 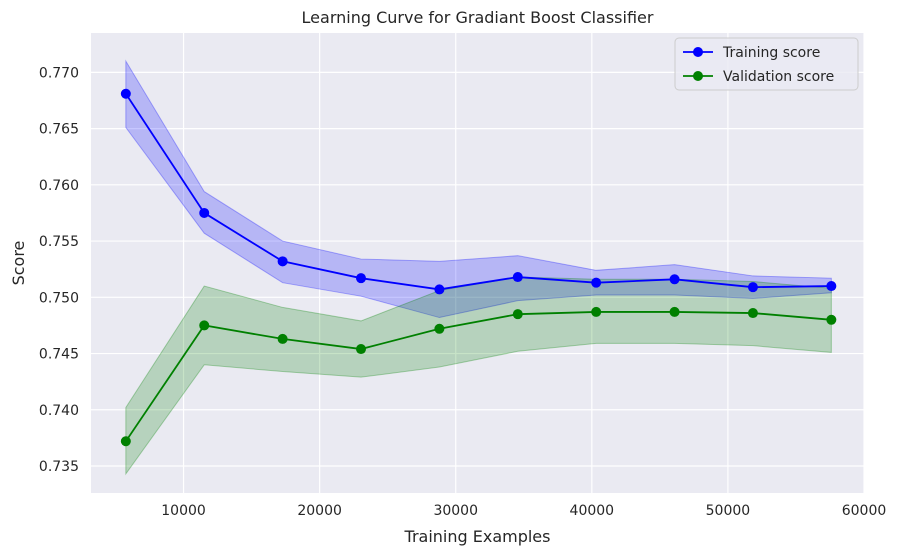 What do you see at coordinates (523, 511) in the screenshot?
I see `x-tick-labels: 10000 20000 30000 40000 50000 60000` at bounding box center [523, 511].